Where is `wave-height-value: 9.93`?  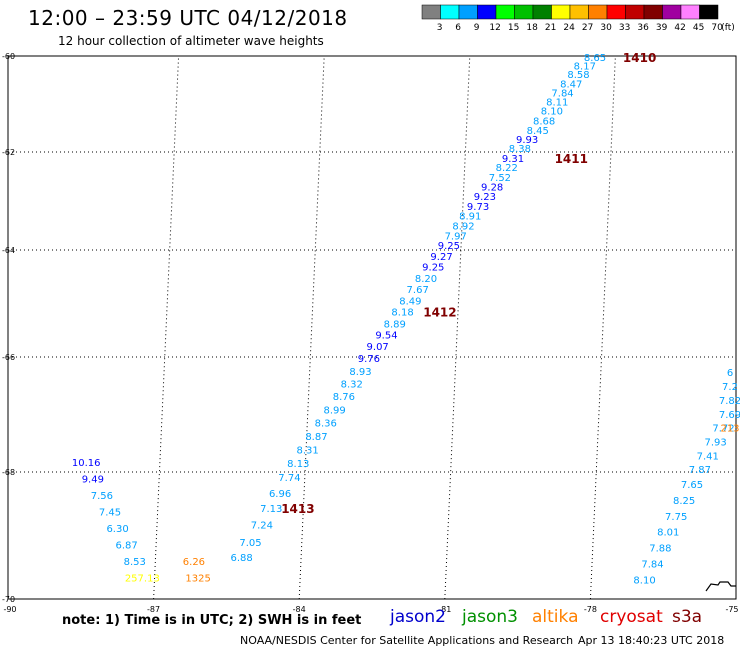 wave-height-value: 9.93 is located at coordinates (527, 140).